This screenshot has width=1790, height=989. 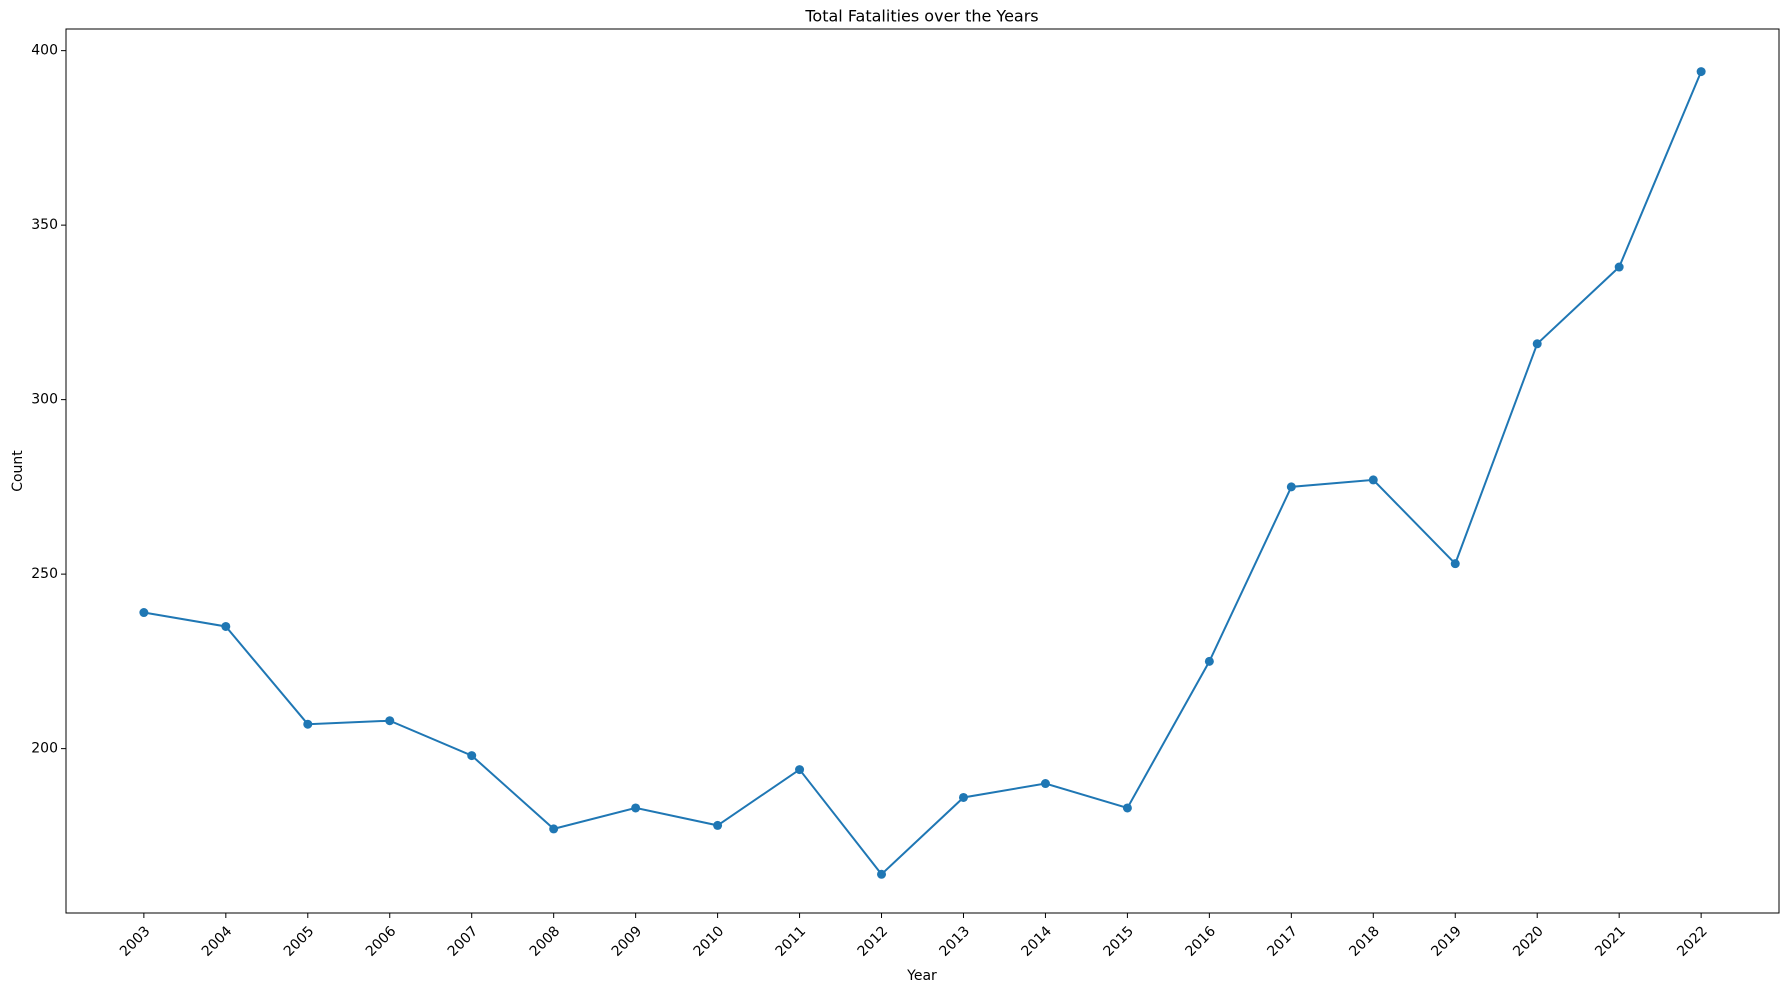 What do you see at coordinates (381, 941) in the screenshot?
I see `x-tick-label: 2006` at bounding box center [381, 941].